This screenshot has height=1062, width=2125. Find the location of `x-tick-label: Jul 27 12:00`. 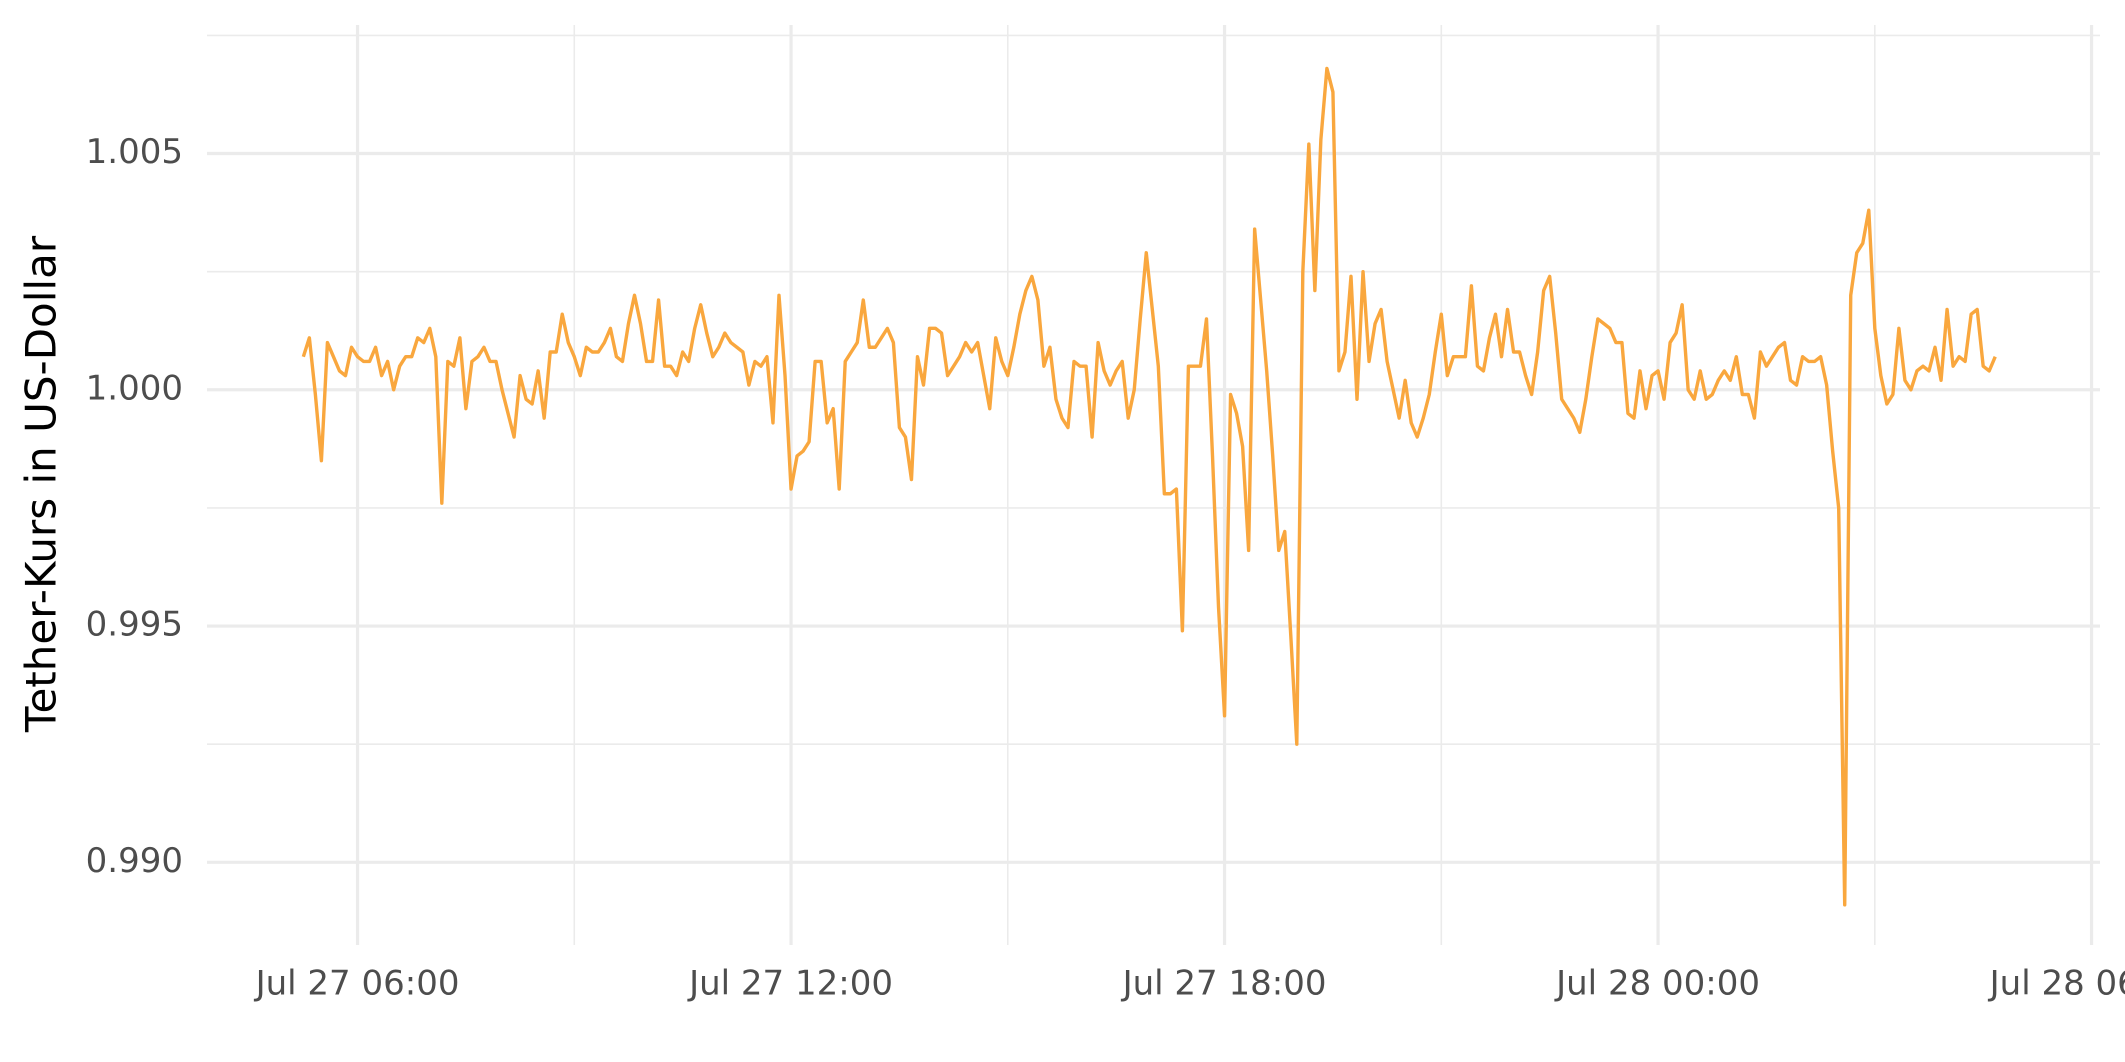

x-tick-label: Jul 27 12:00 is located at coordinates (790, 984).